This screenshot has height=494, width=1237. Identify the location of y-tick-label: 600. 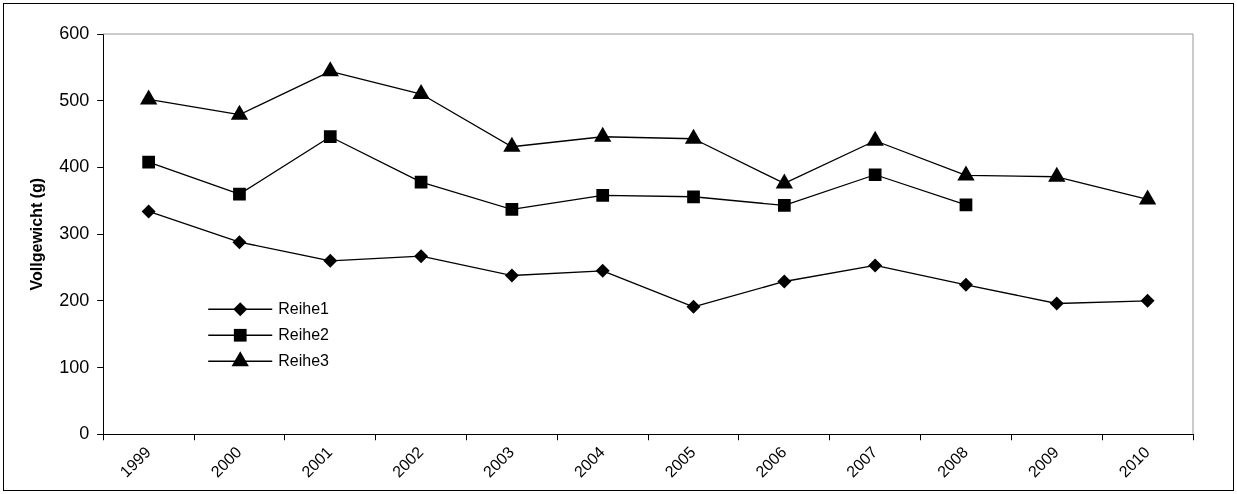
(74, 32).